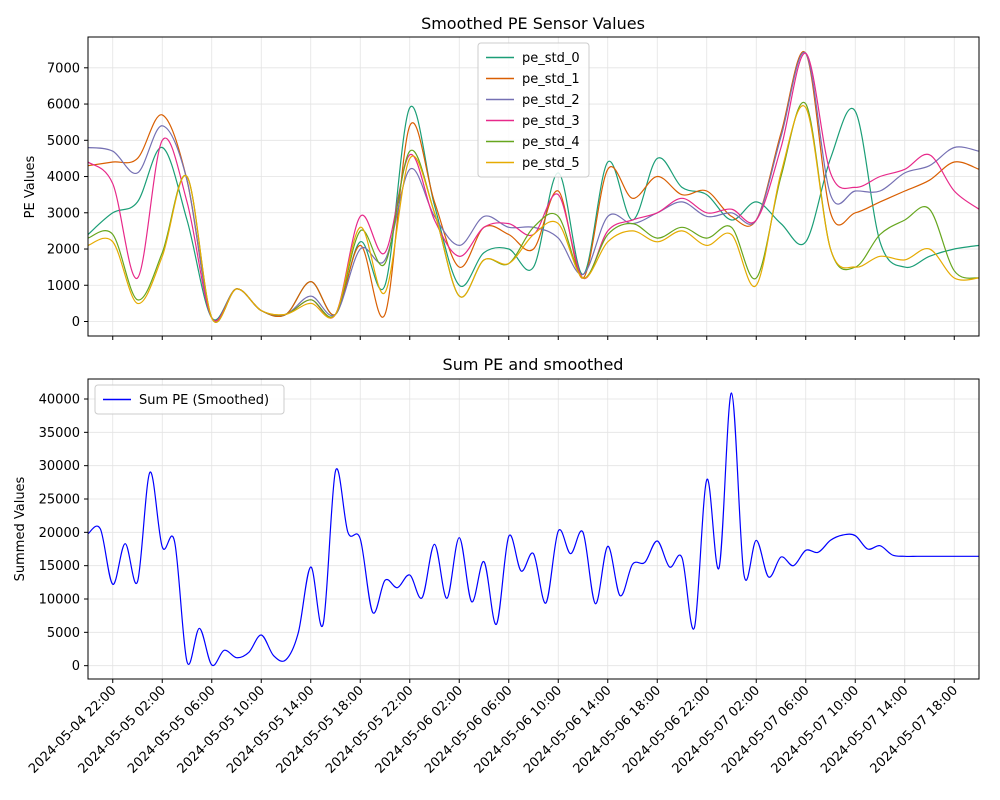 Image resolution: width=1000 pixels, height=800 pixels. What do you see at coordinates (59, 500) in the screenshot?
I see `bottom-y-tick-label: 25000` at bounding box center [59, 500].